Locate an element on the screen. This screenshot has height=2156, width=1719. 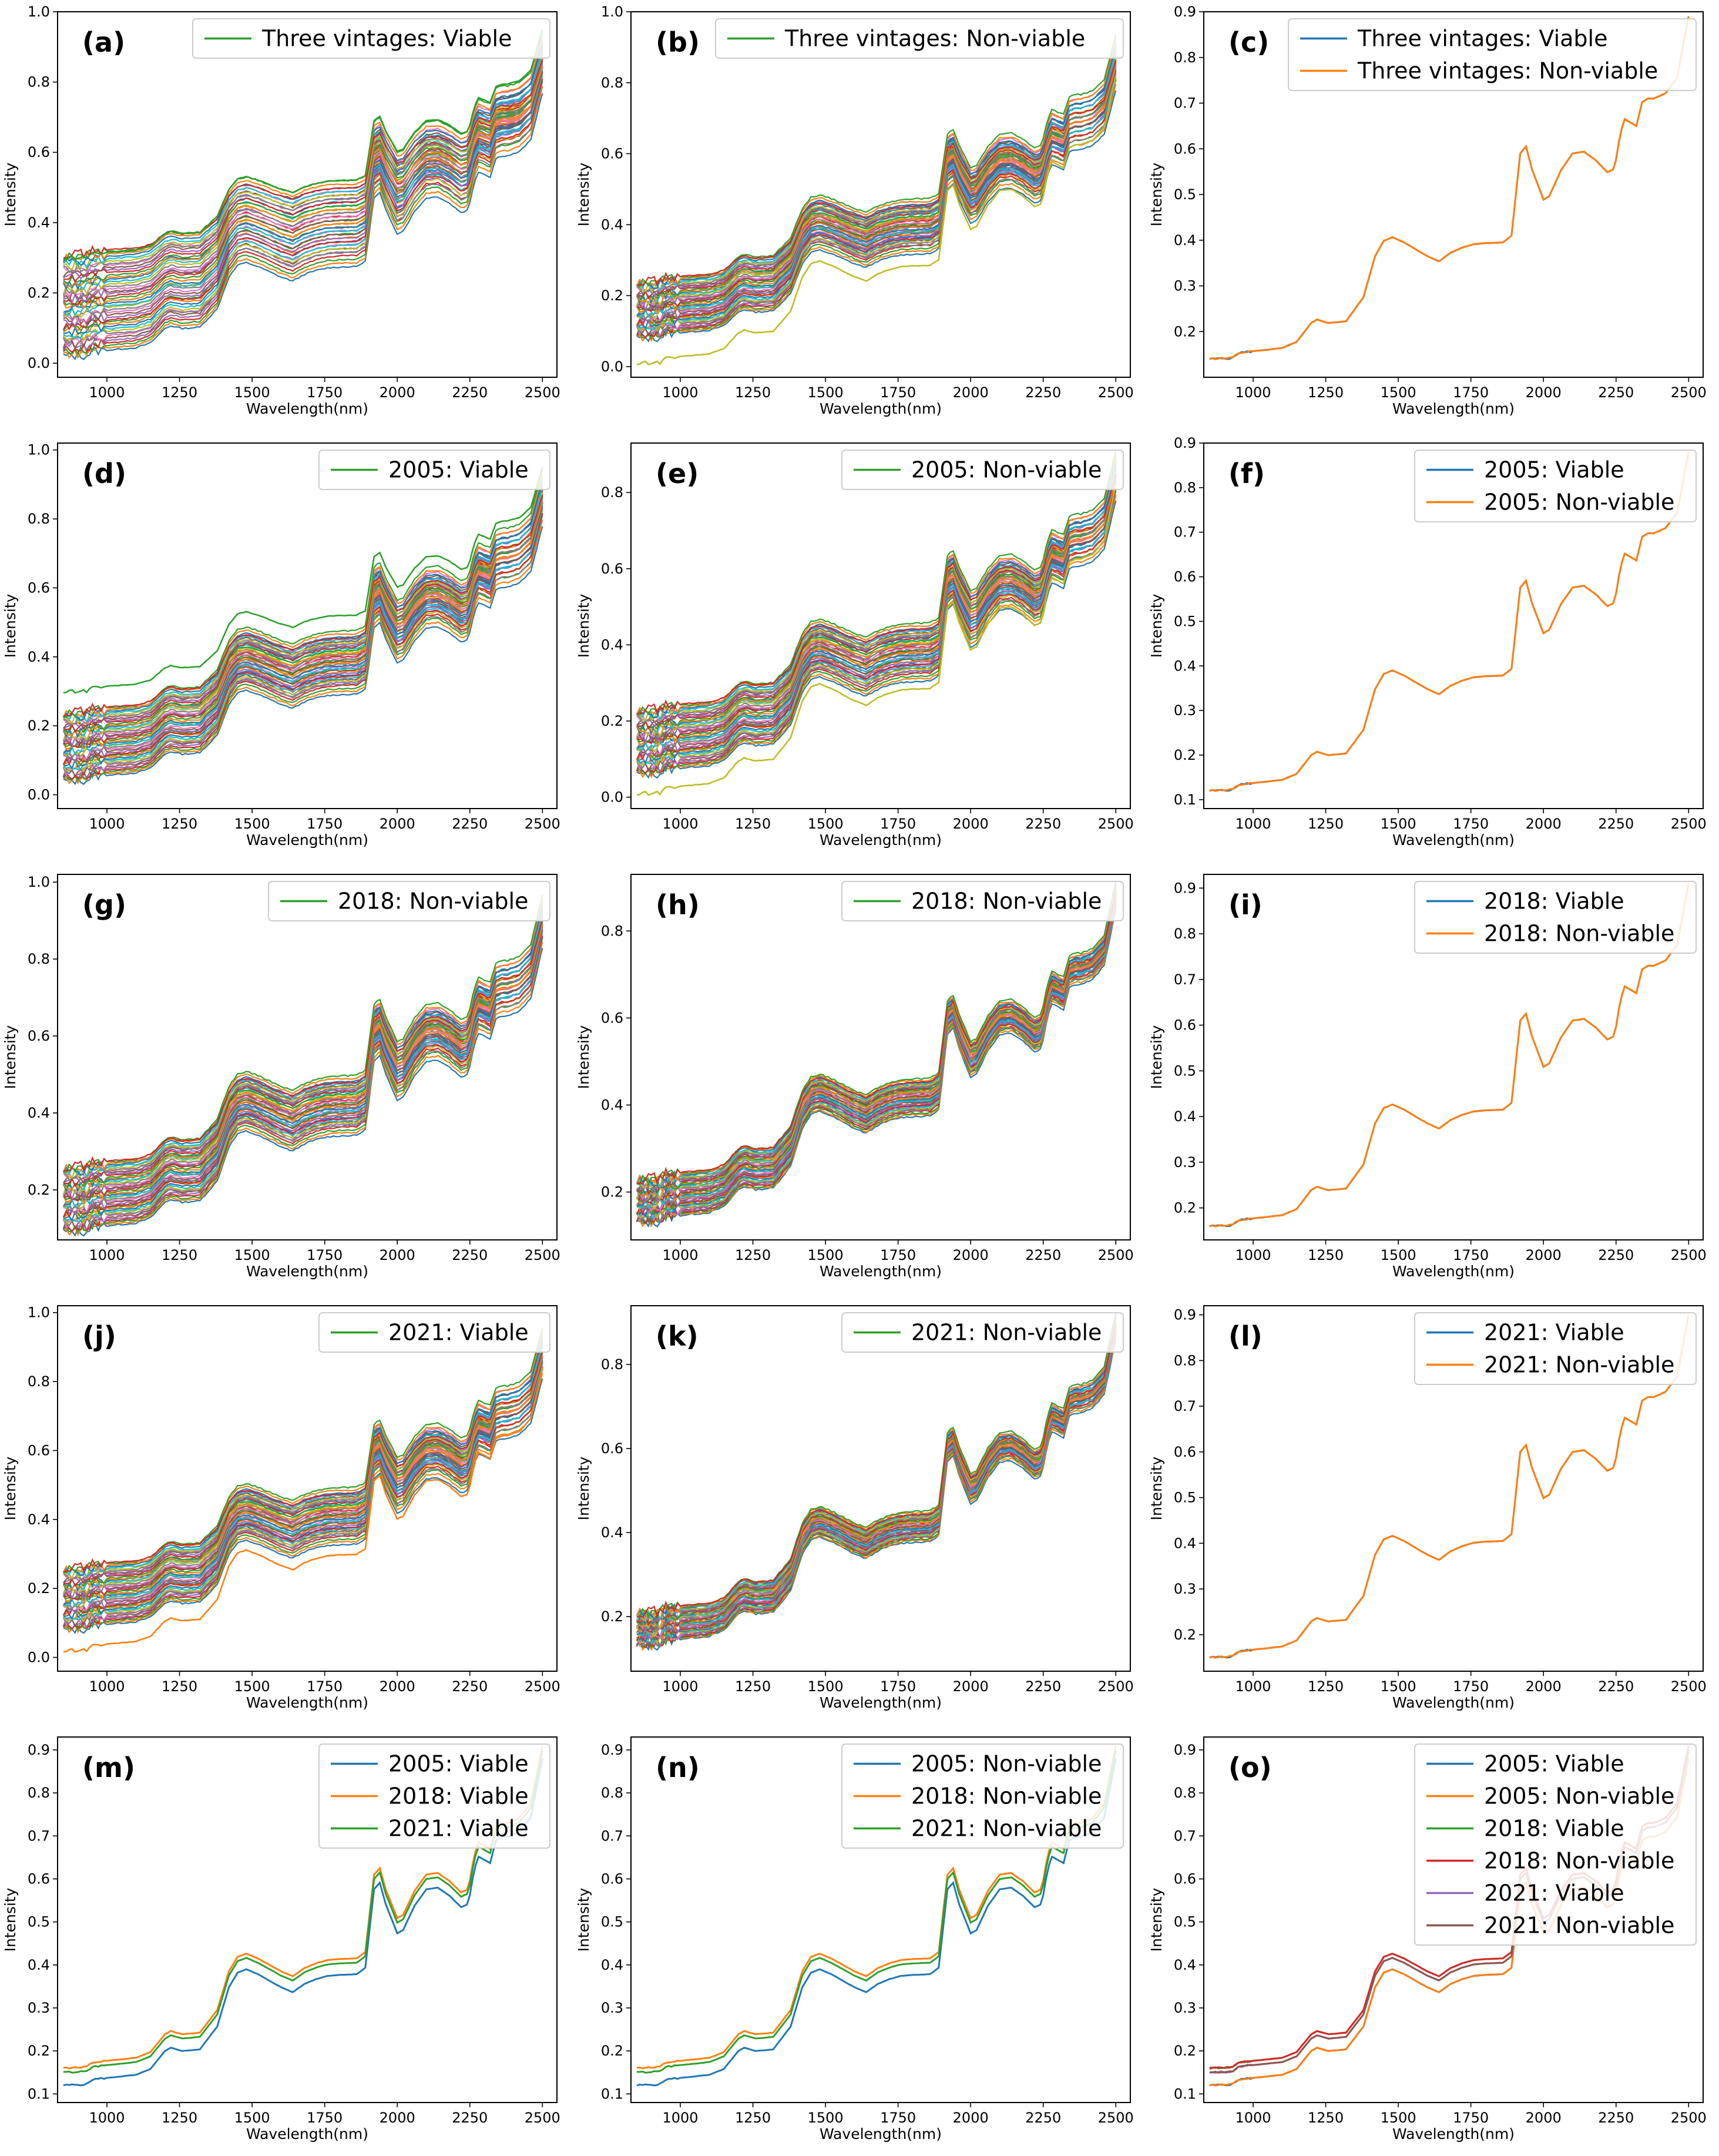
panel-tag: (j) is located at coordinates (99, 1336).